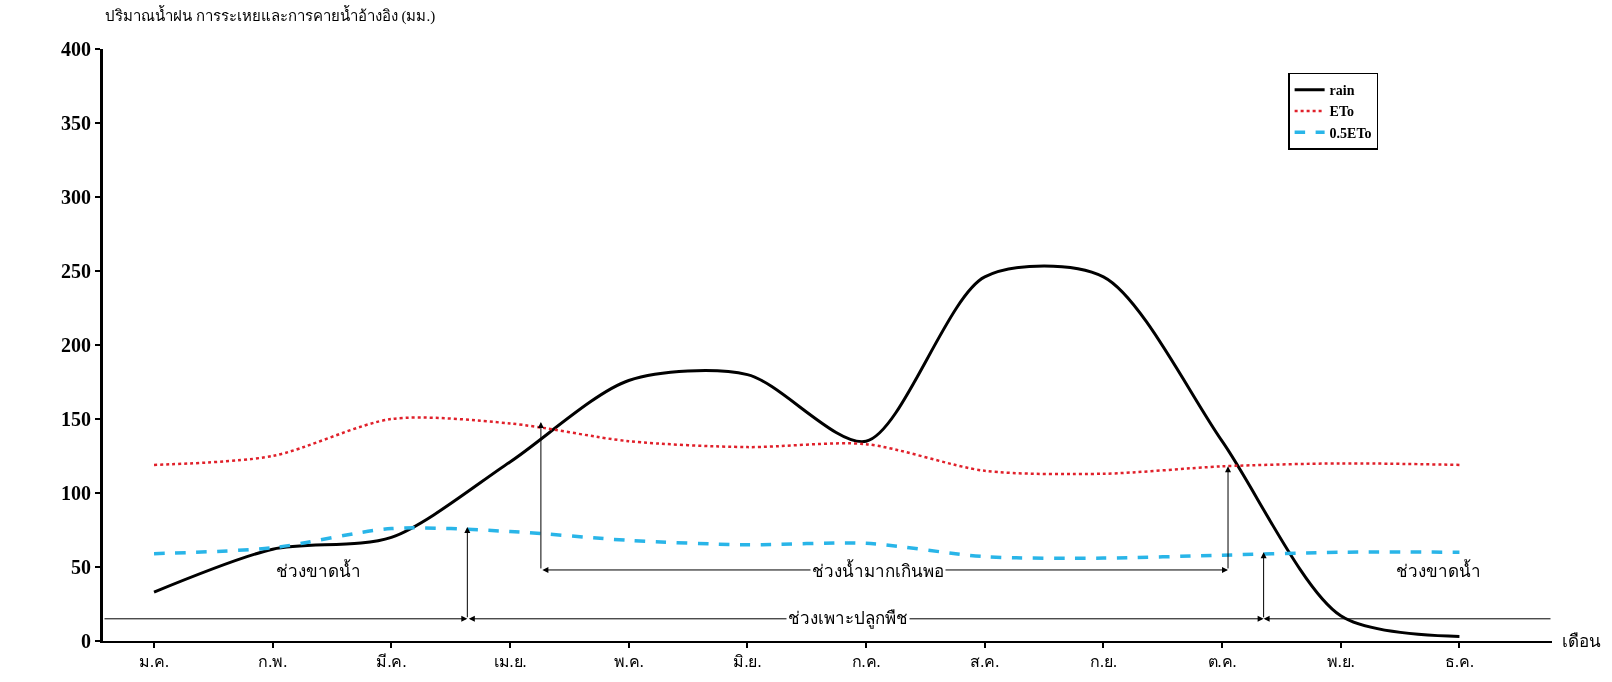 The height and width of the screenshot is (682, 1612). Describe the element at coordinates (81, 567) in the screenshot. I see `y-tick-label: 50` at that location.